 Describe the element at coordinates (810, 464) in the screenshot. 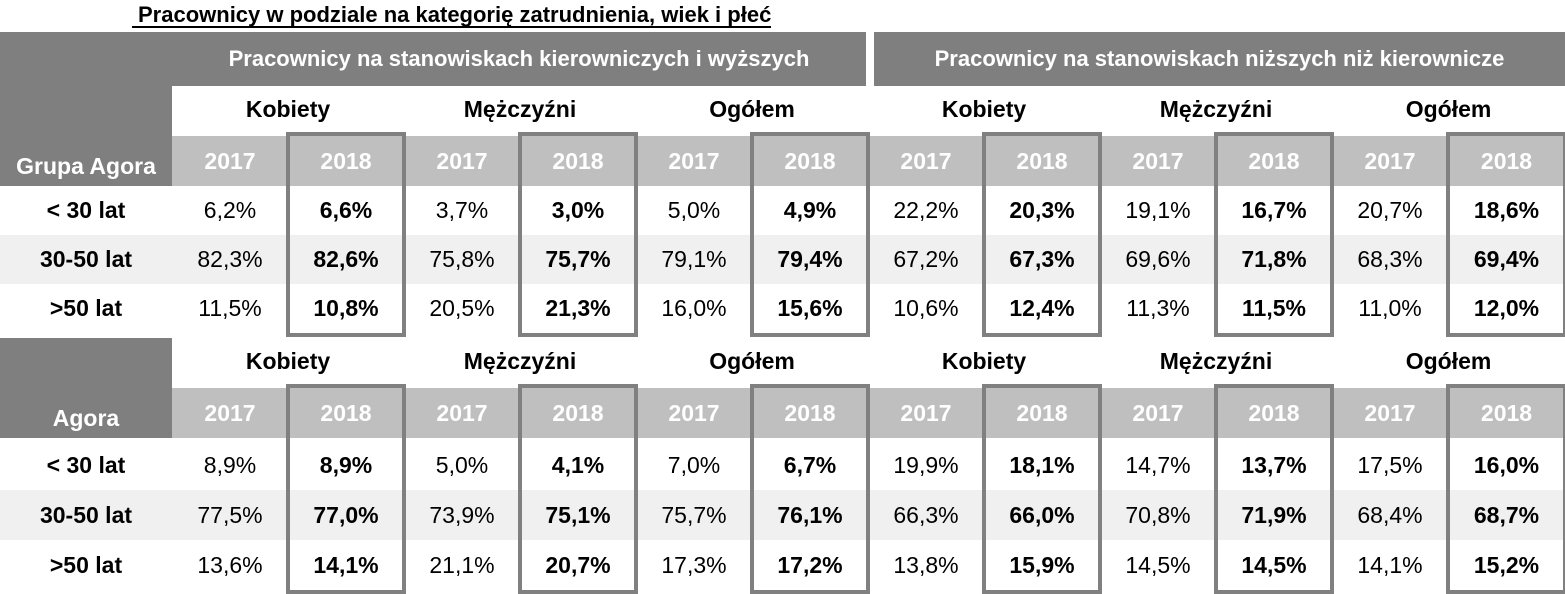

I see `table-cell: 6,7%` at that location.